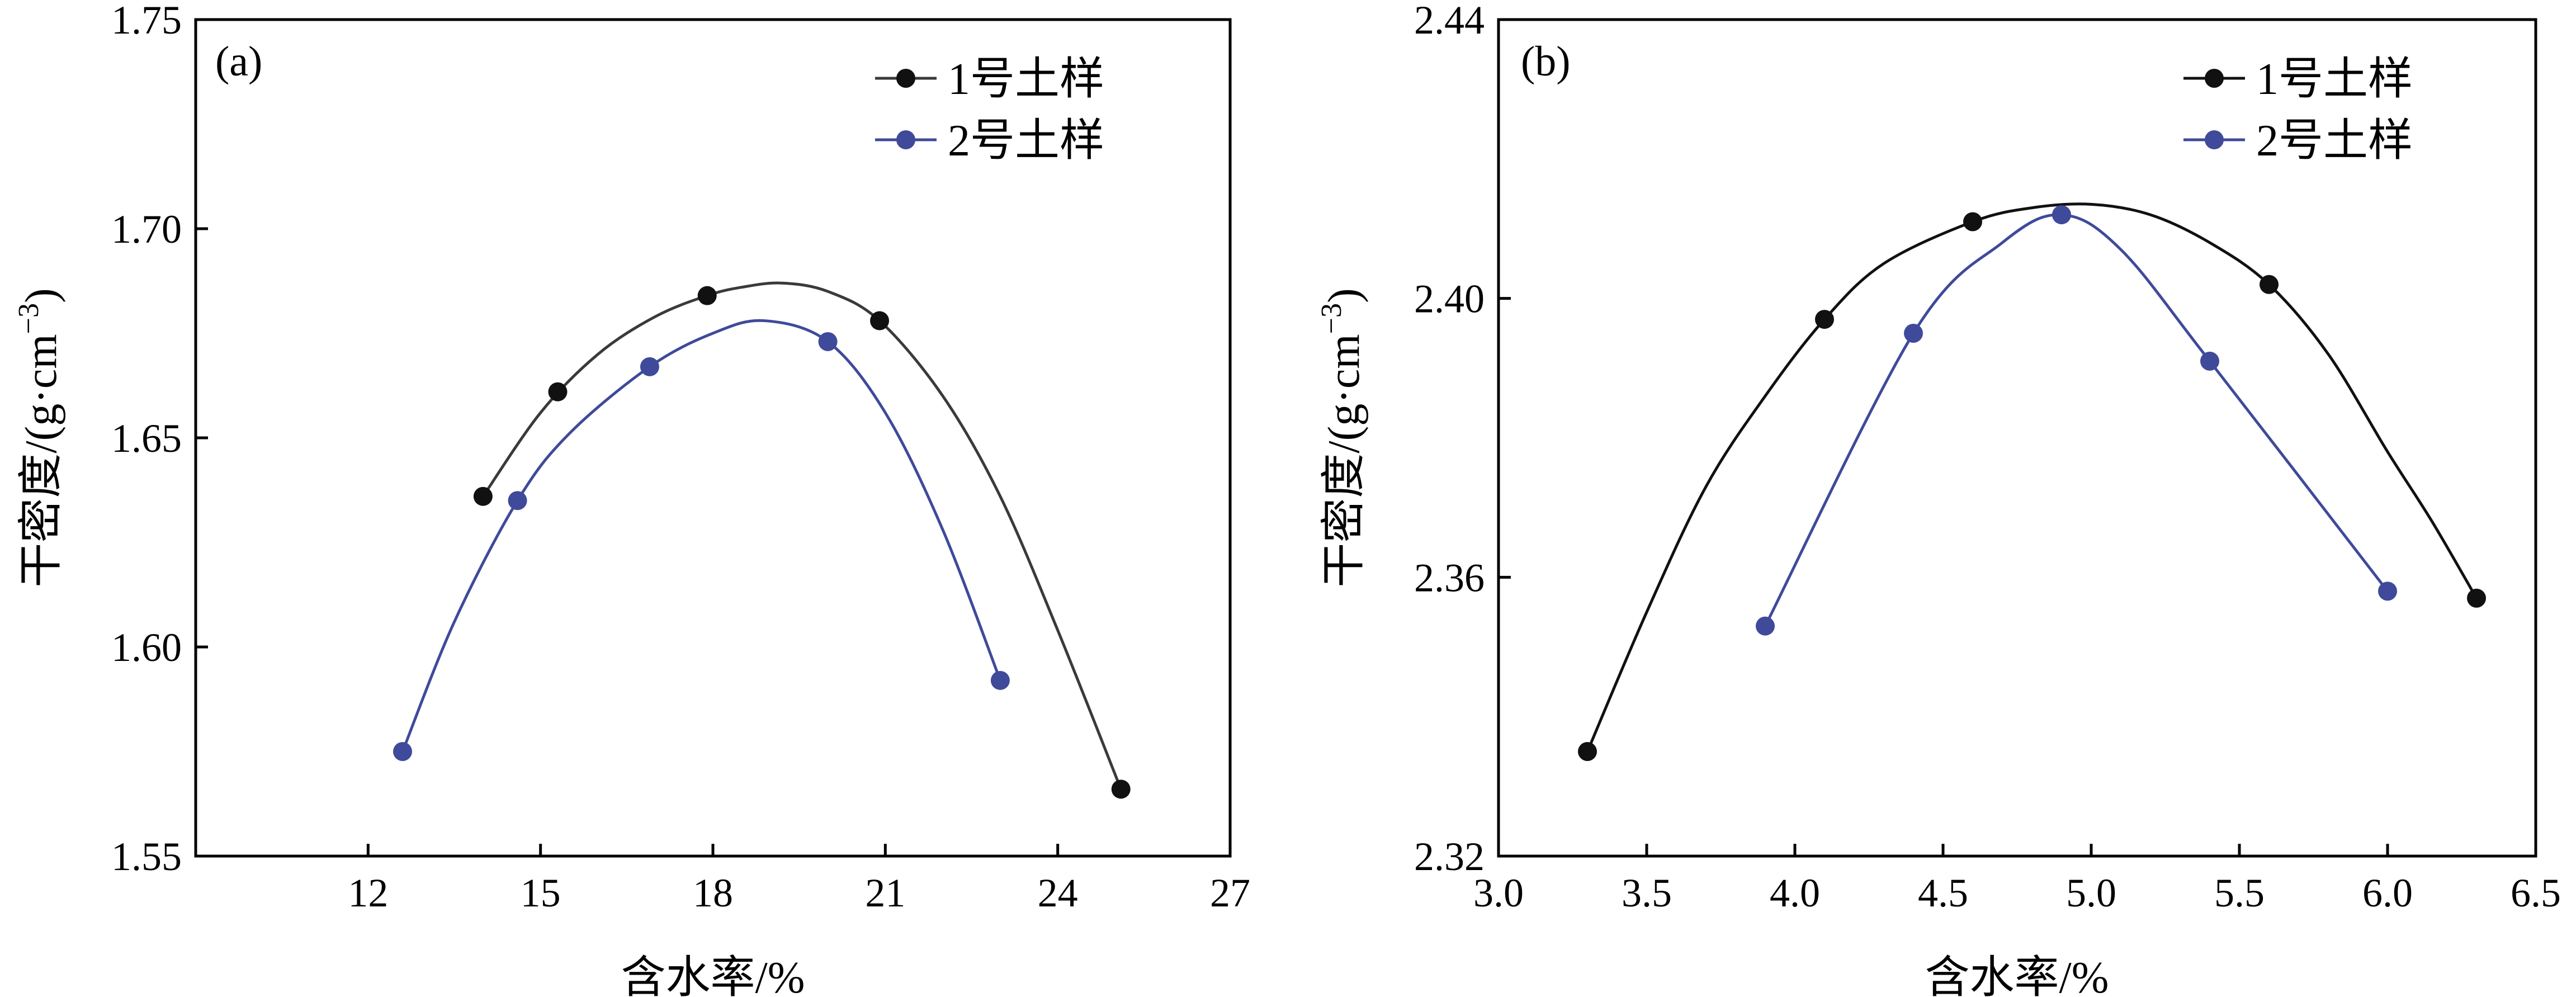  I want to click on panel-a-y-tick-label: 1.55, so click(146, 856).